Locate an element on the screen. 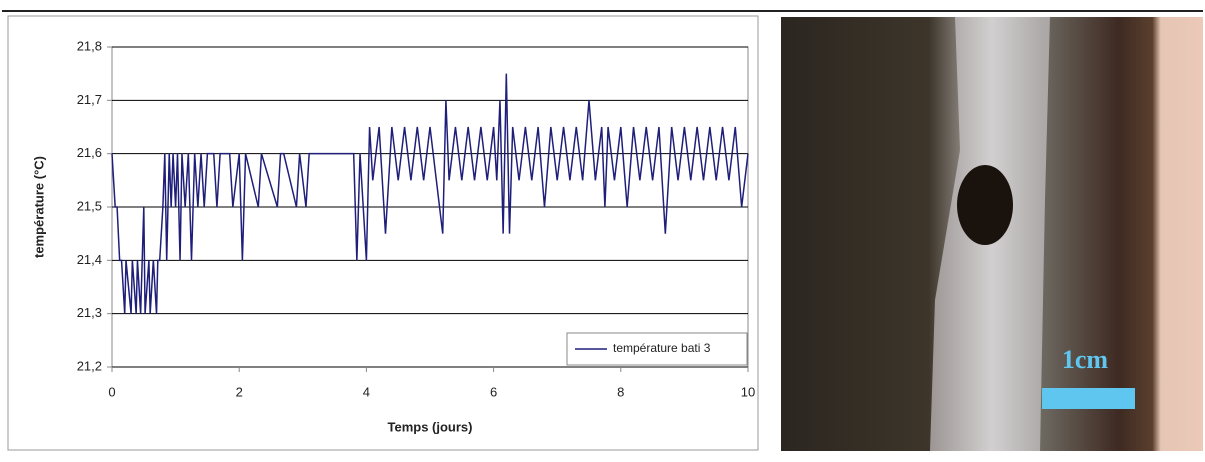 This screenshot has width=1205, height=462. y-axis-label: température (°C) is located at coordinates (38, 207).